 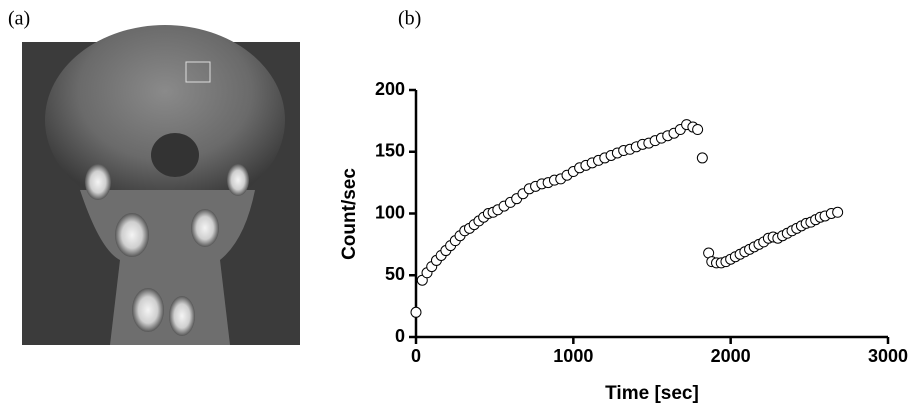 I want to click on y-axis-label: Count/sec, so click(x=349, y=214).